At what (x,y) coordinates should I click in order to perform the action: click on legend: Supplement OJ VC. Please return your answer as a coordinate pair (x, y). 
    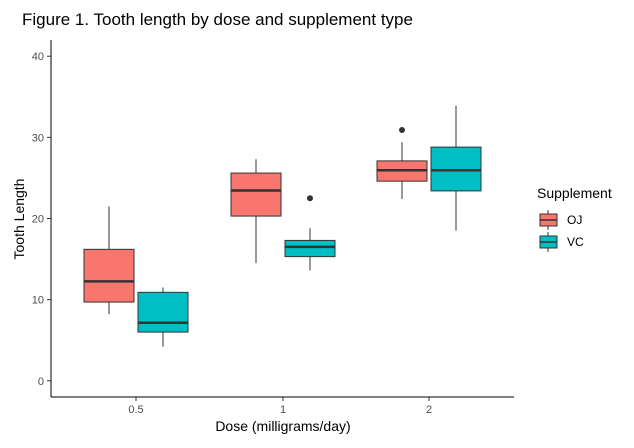
    Looking at the image, I should click on (574, 218).